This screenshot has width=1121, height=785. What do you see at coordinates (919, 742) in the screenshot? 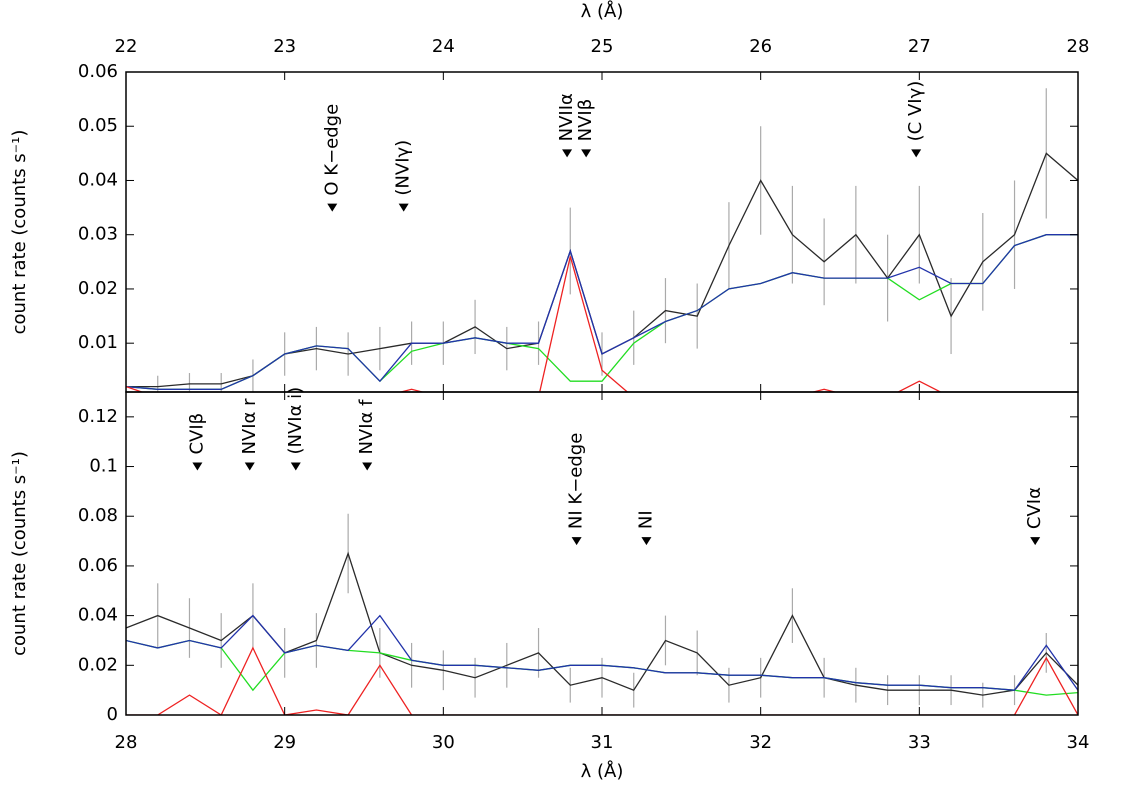
I see `x-tick-label: 33` at bounding box center [919, 742].